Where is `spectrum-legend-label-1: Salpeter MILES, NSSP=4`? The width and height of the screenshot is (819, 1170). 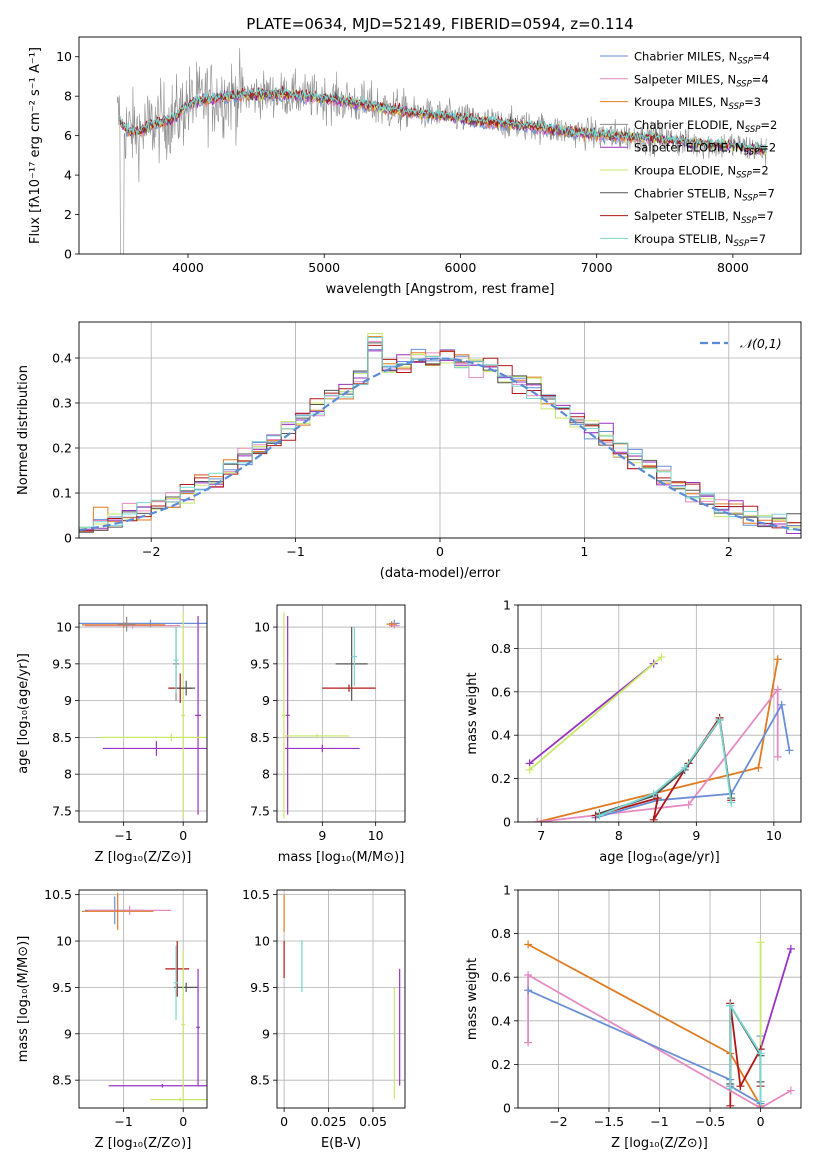 spectrum-legend-label-1: Salpeter MILES, NSSP=4 is located at coordinates (701, 80).